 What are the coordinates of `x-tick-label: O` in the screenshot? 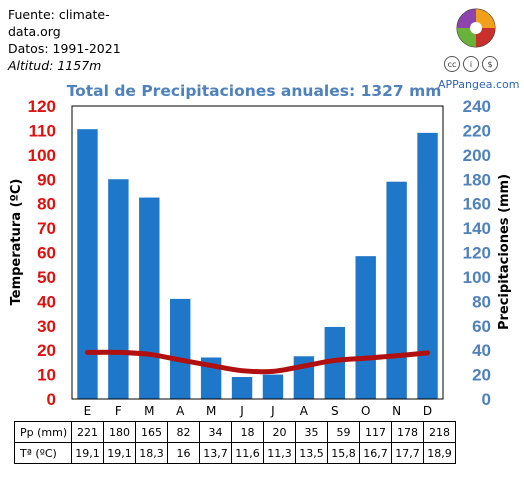 It's located at (365, 411).